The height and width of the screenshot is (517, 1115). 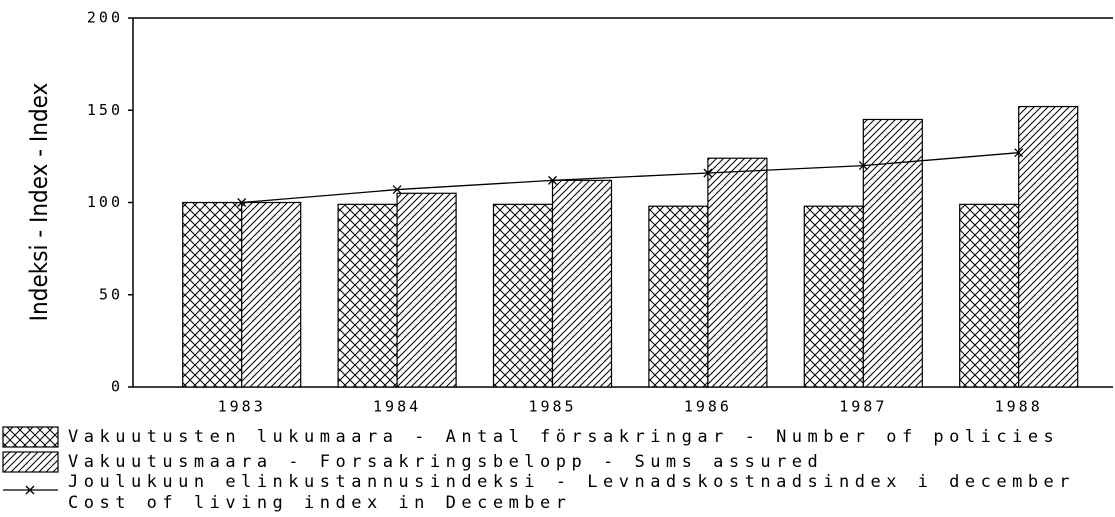 I want to click on line, so click(x=630, y=178).